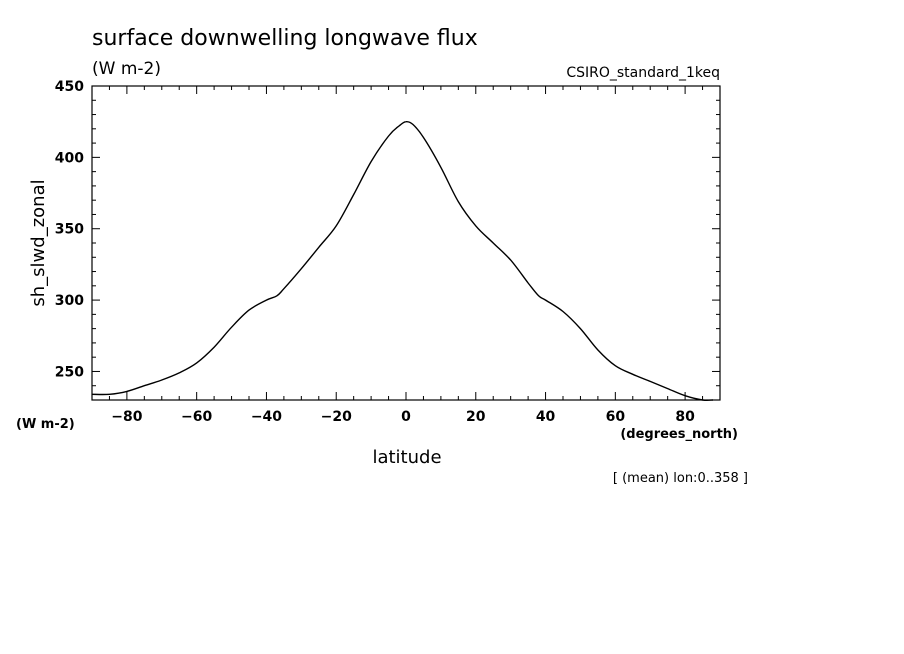 The image size is (904, 654). I want to click on footnote: [ (mean) lon:0..358 ], so click(680, 478).